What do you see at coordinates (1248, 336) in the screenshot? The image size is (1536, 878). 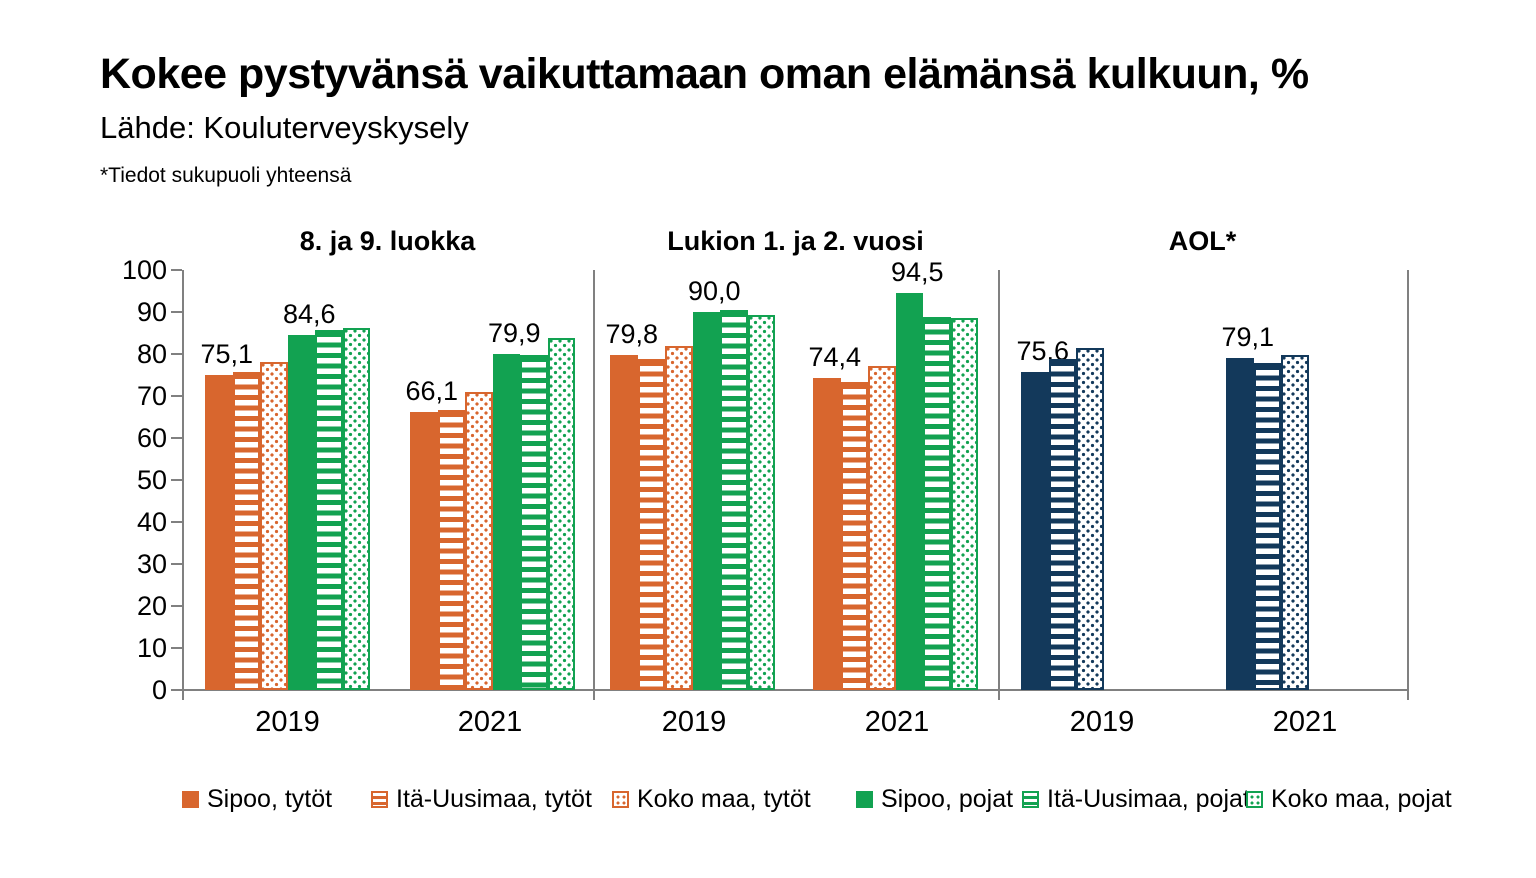 I see `bar-value-label: 79,1` at bounding box center [1248, 336].